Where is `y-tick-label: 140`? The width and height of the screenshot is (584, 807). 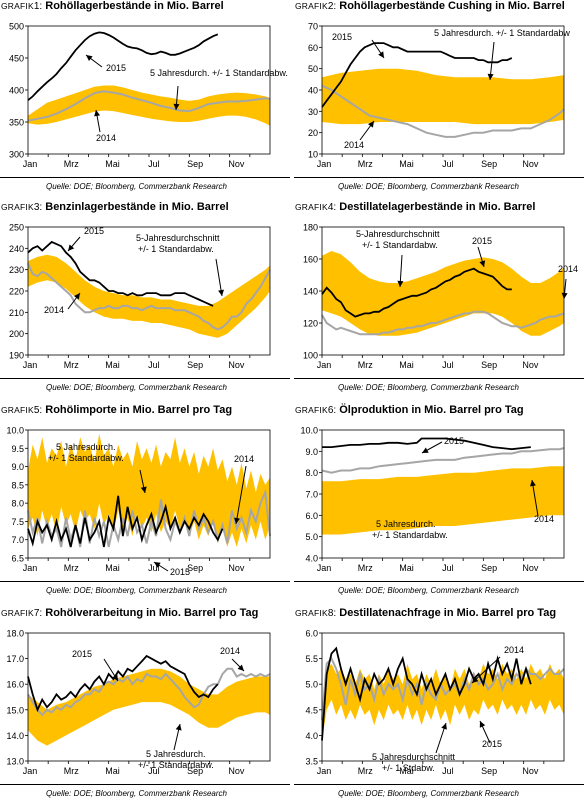
y-tick-label: 140 is located at coordinates (310, 292).